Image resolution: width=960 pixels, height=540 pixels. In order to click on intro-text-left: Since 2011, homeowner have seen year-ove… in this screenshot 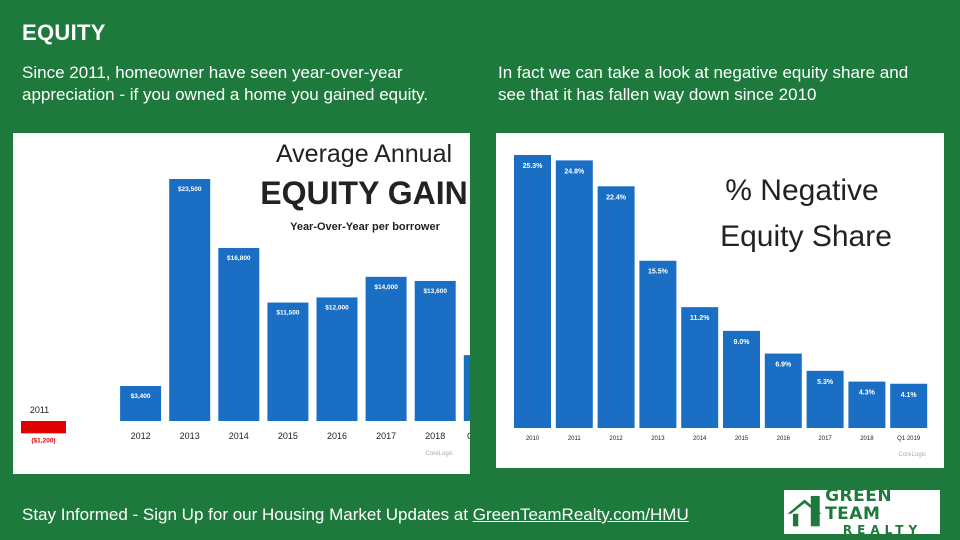, I will do `click(225, 83)`.